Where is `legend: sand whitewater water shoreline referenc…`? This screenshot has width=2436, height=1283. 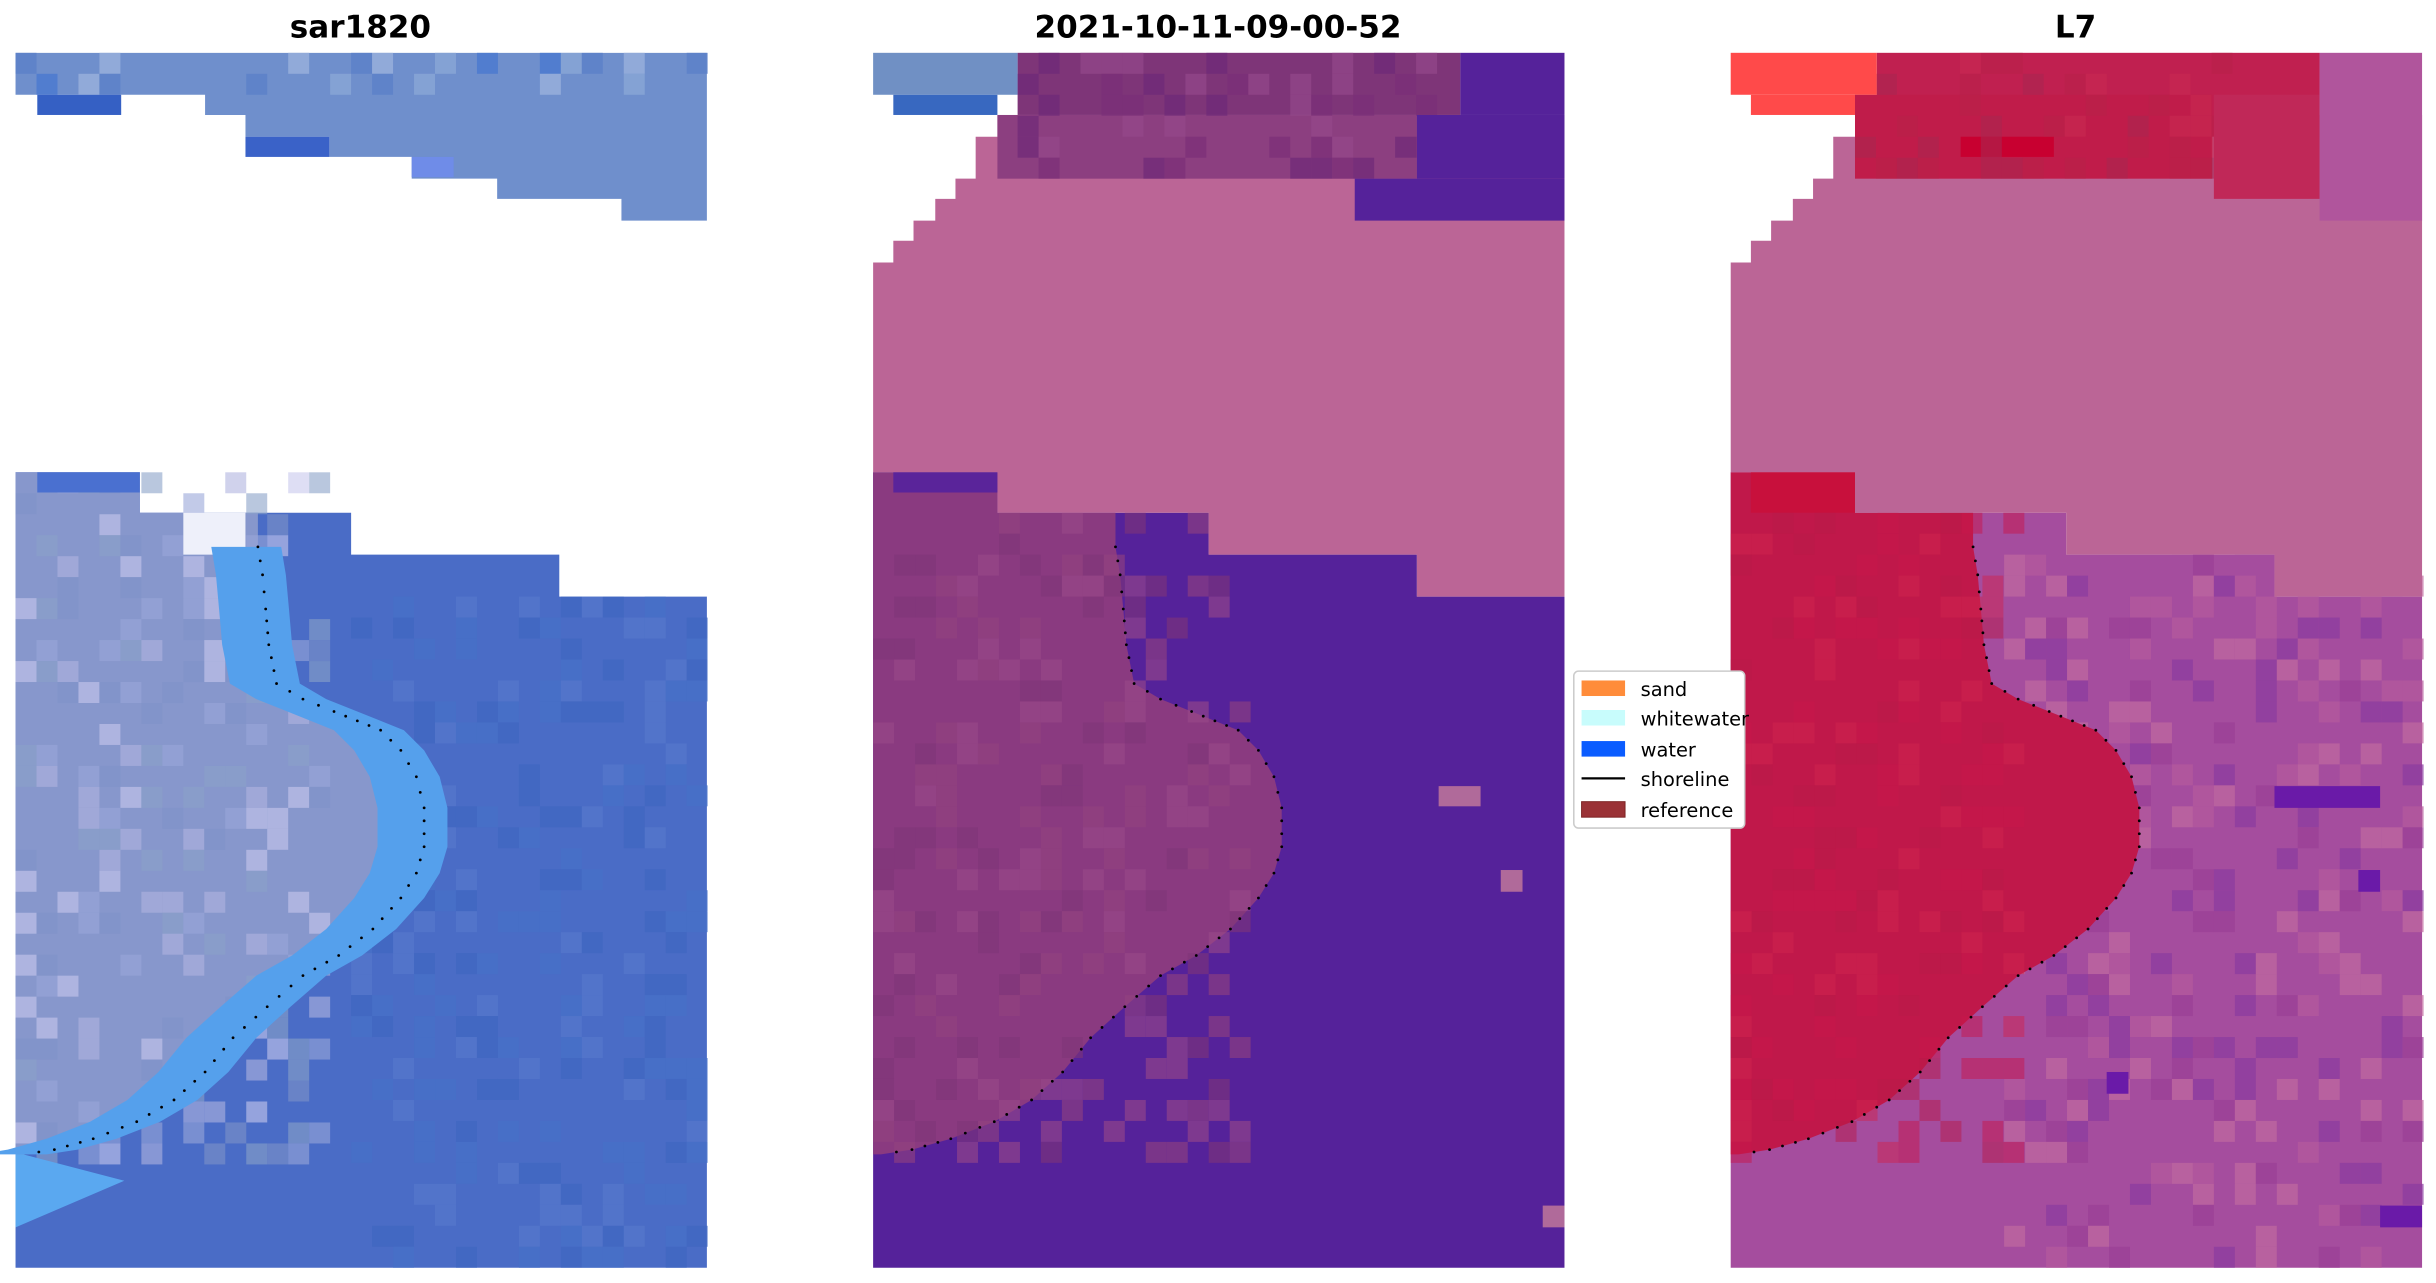
legend: sand whitewater water shoreline referenc… is located at coordinates (1661, 749).